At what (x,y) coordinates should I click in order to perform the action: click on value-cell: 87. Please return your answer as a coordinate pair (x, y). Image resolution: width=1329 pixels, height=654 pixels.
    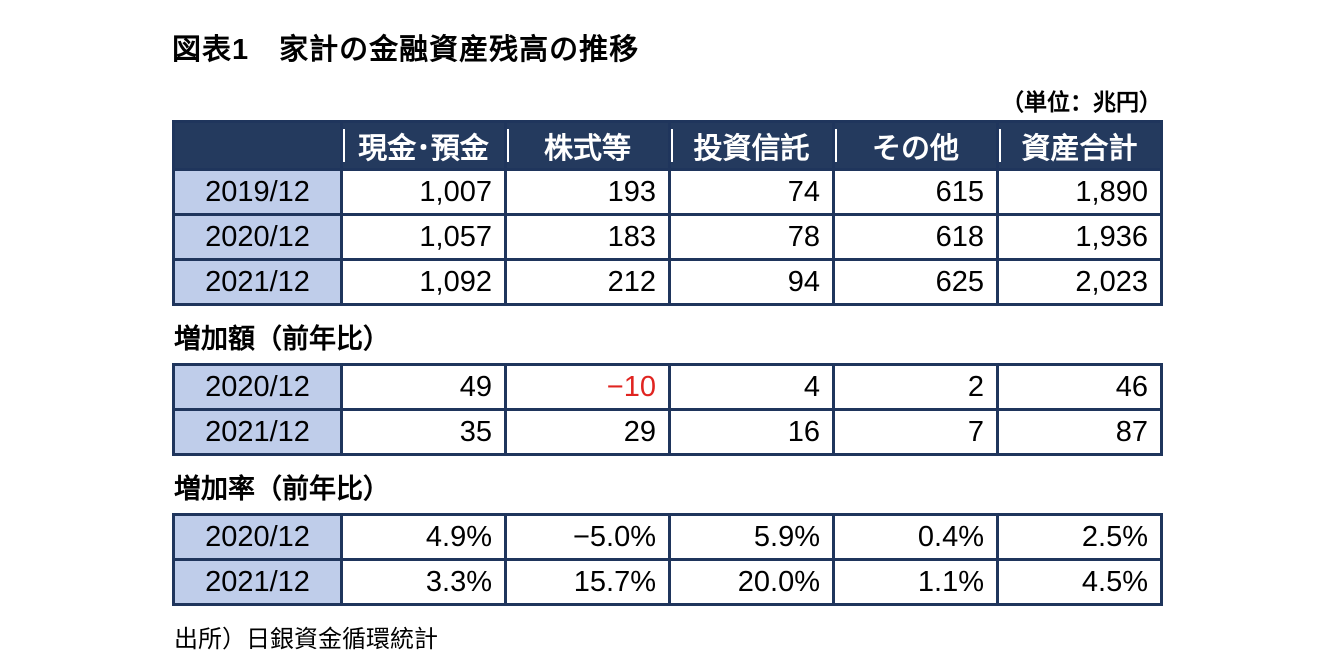
    Looking at the image, I should click on (1079, 432).